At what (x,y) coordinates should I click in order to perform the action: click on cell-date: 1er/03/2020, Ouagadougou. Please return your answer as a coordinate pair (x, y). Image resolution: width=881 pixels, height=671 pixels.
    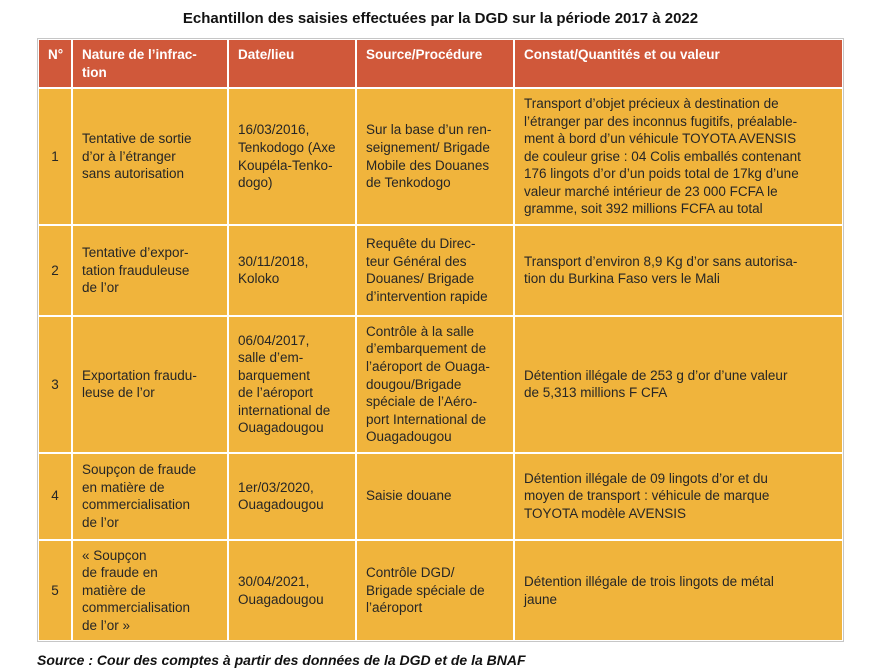
    Looking at the image, I should click on (292, 496).